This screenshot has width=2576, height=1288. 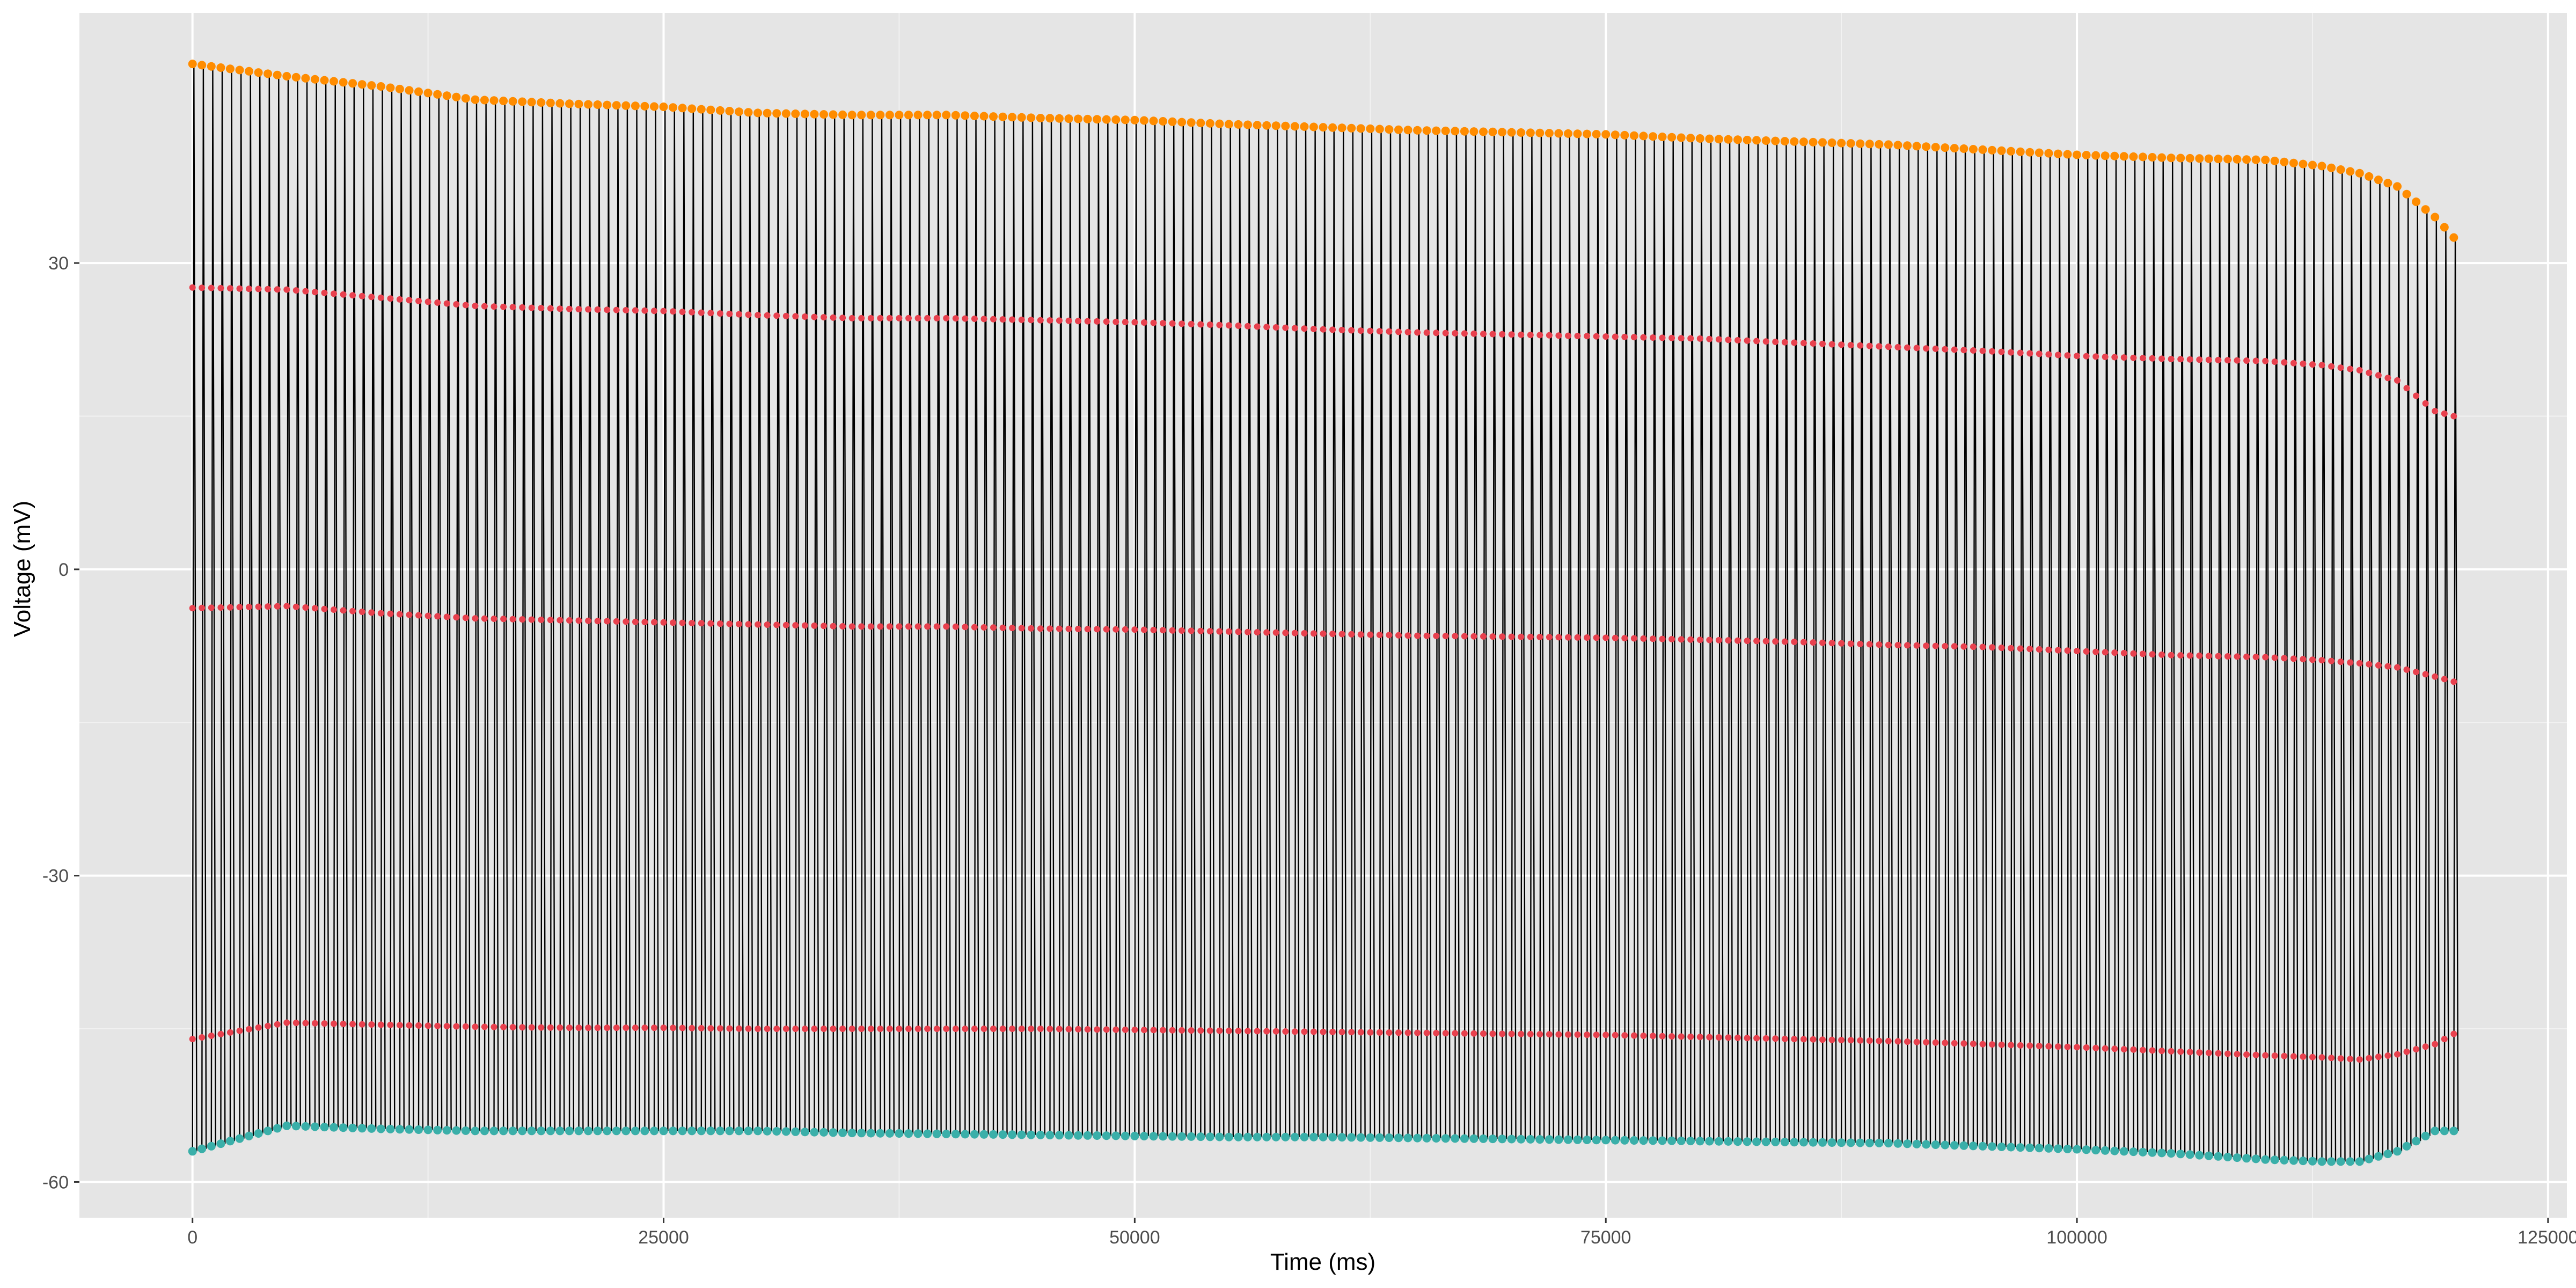 What do you see at coordinates (1323, 1041) in the screenshot?
I see `series-lower-marker` at bounding box center [1323, 1041].